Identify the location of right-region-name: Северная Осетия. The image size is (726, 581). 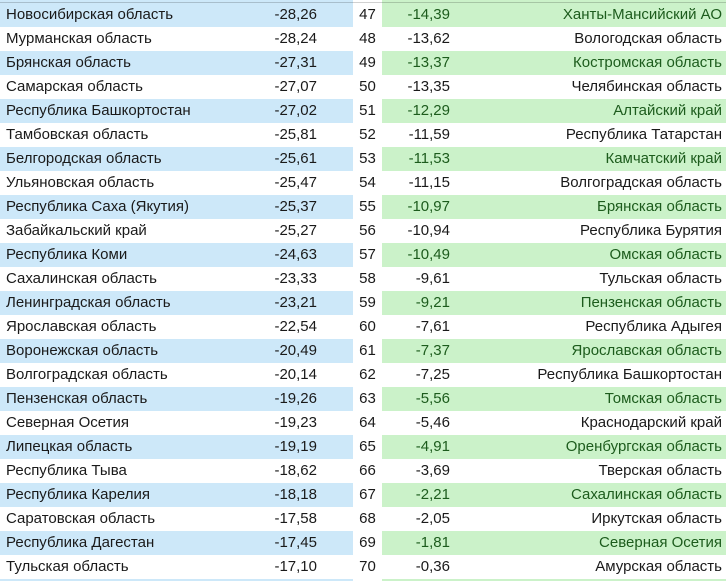
(660, 542).